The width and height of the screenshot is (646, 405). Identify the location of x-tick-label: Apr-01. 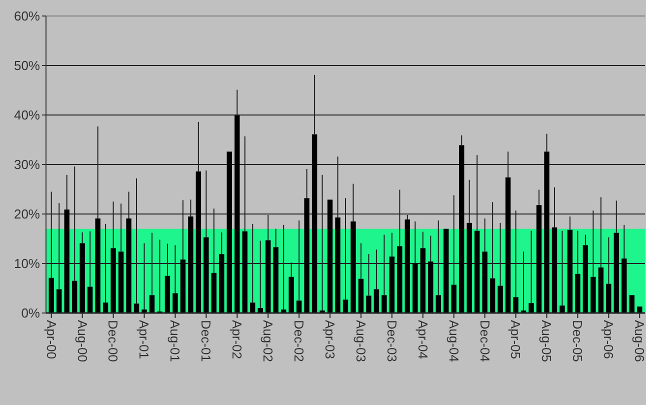
(144, 340).